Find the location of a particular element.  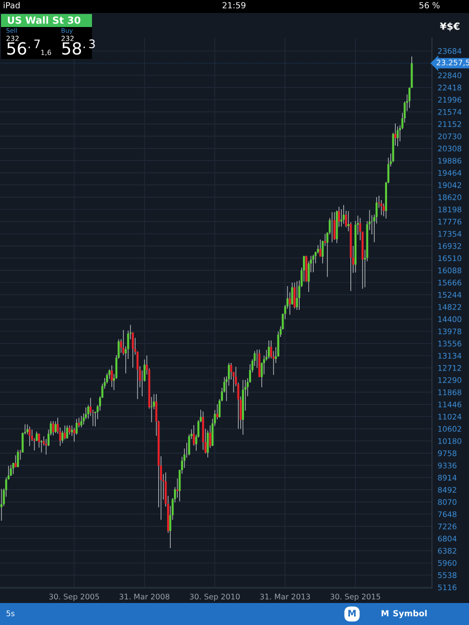

text: iPad is located at coordinates (12, 5).